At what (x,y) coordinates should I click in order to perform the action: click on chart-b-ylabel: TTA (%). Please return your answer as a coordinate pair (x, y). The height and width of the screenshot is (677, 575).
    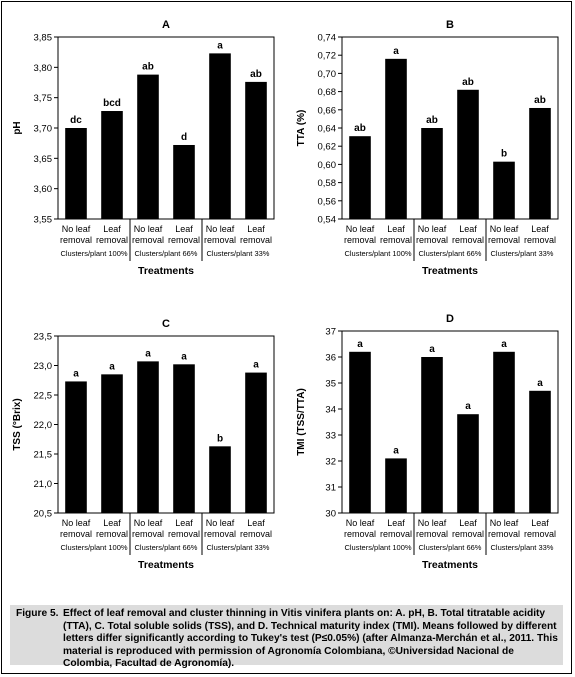
    Looking at the image, I should click on (301, 128).